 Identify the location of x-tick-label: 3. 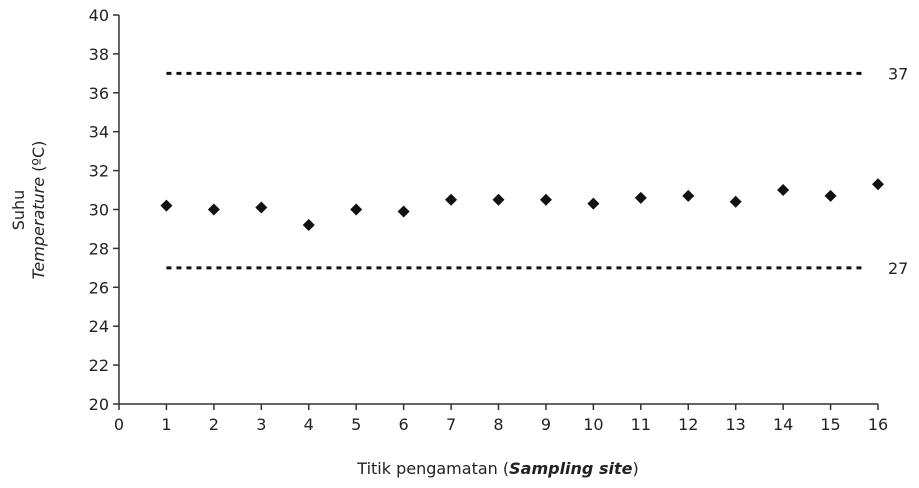
(261, 424).